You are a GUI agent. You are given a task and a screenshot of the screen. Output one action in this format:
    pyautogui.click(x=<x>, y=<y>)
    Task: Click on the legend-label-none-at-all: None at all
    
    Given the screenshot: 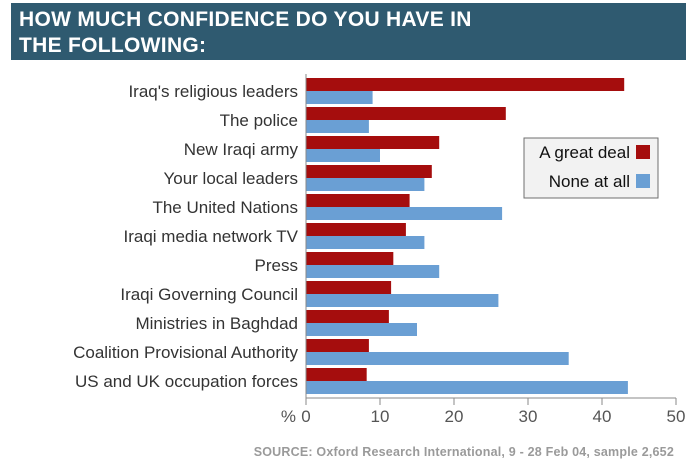 What is the action you would take?
    pyautogui.click(x=589, y=181)
    